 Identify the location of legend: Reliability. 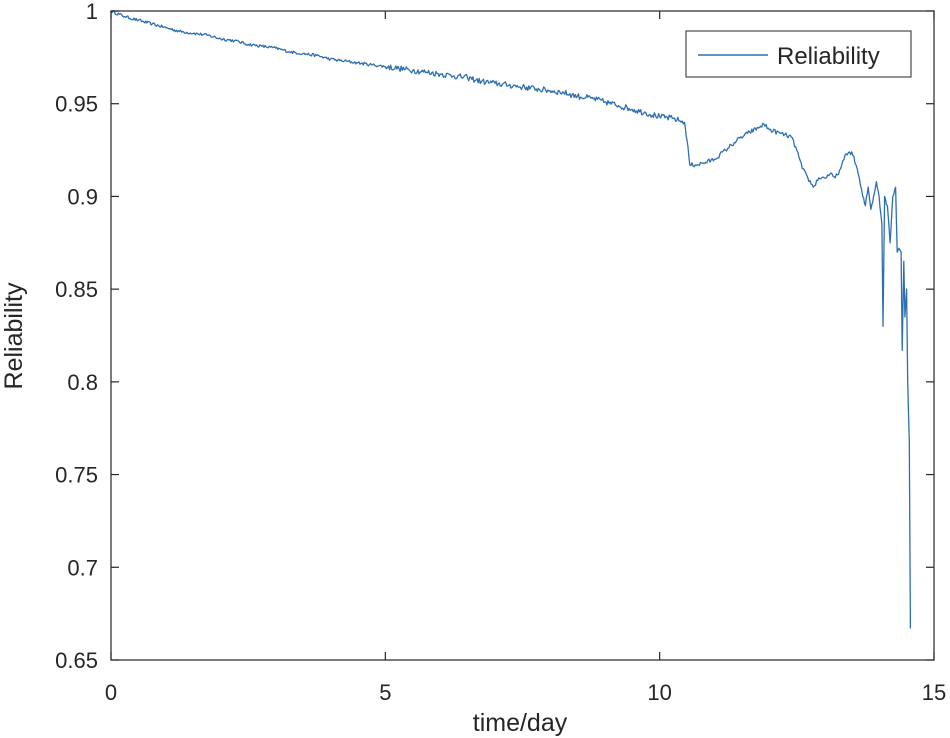
(798, 54).